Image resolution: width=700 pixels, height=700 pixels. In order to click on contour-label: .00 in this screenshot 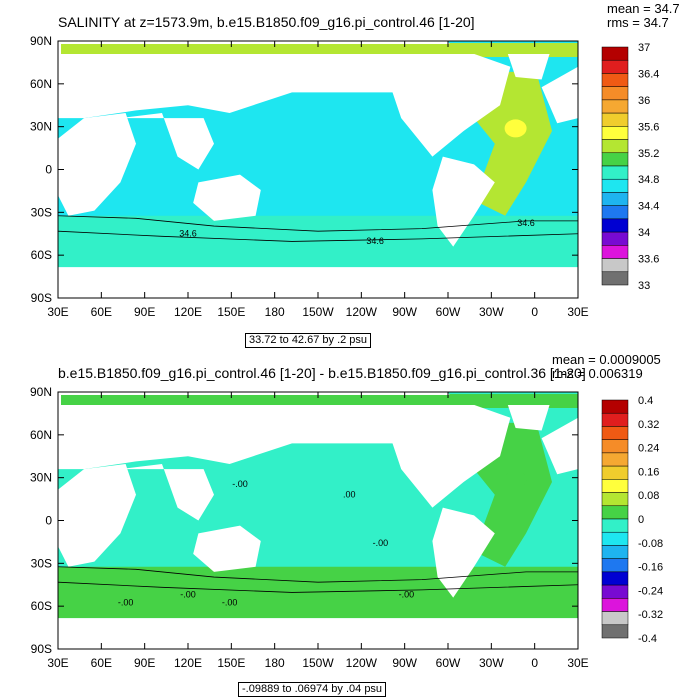, I will do `click(349, 494)`.